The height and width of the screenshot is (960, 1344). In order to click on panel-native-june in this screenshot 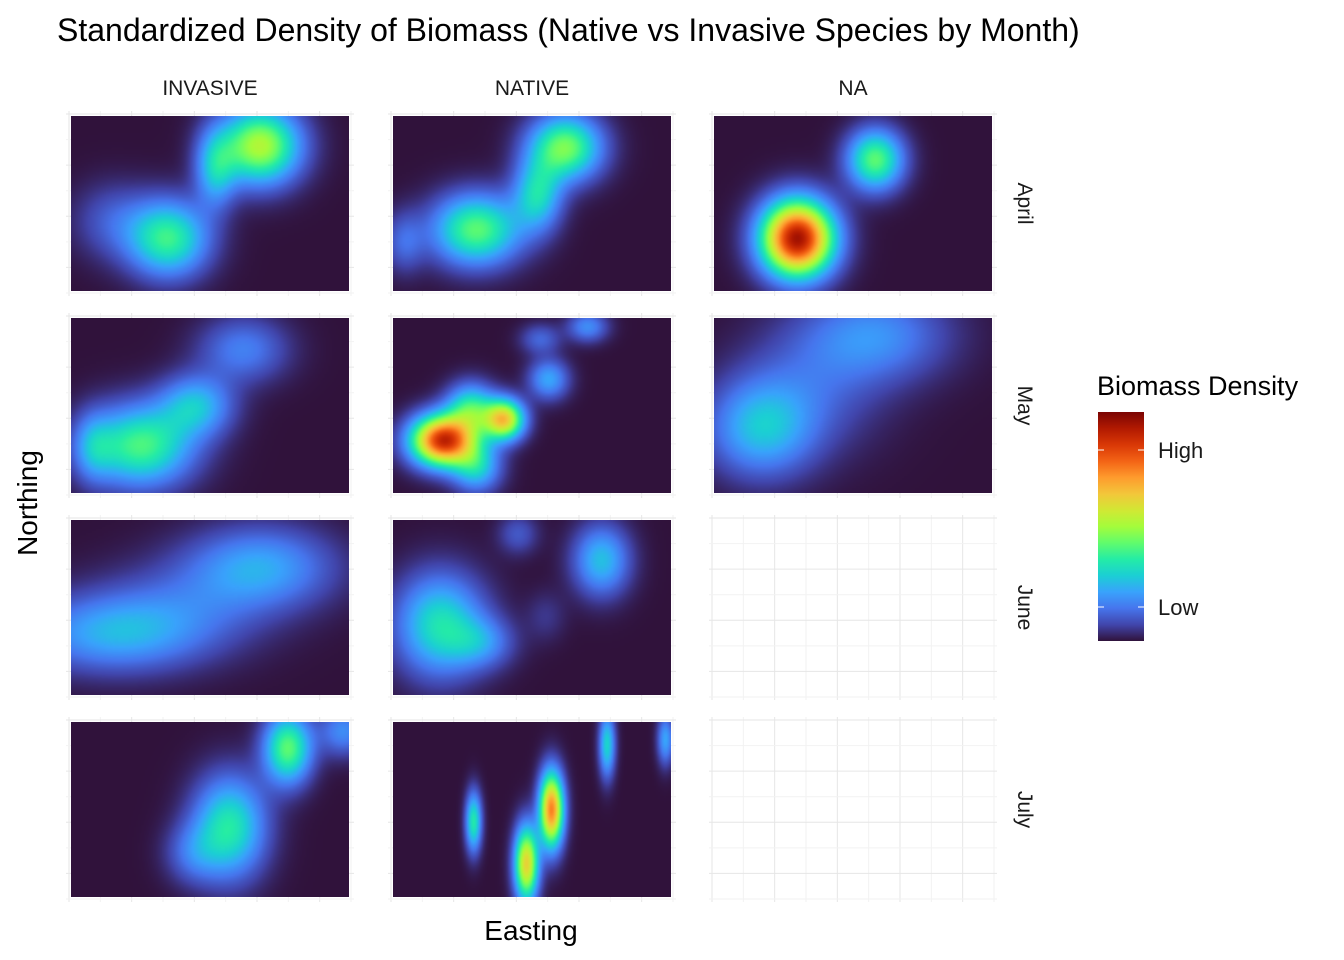, I will do `click(532, 607)`.